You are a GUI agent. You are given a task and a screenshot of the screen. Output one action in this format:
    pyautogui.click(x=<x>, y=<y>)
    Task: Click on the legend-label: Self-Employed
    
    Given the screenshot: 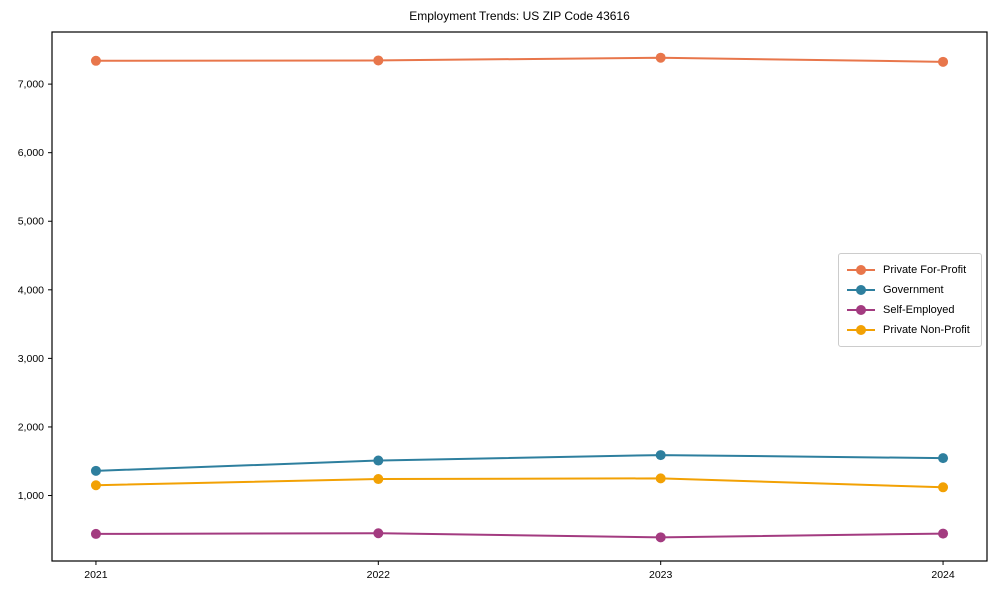 What is the action you would take?
    pyautogui.click(x=919, y=310)
    